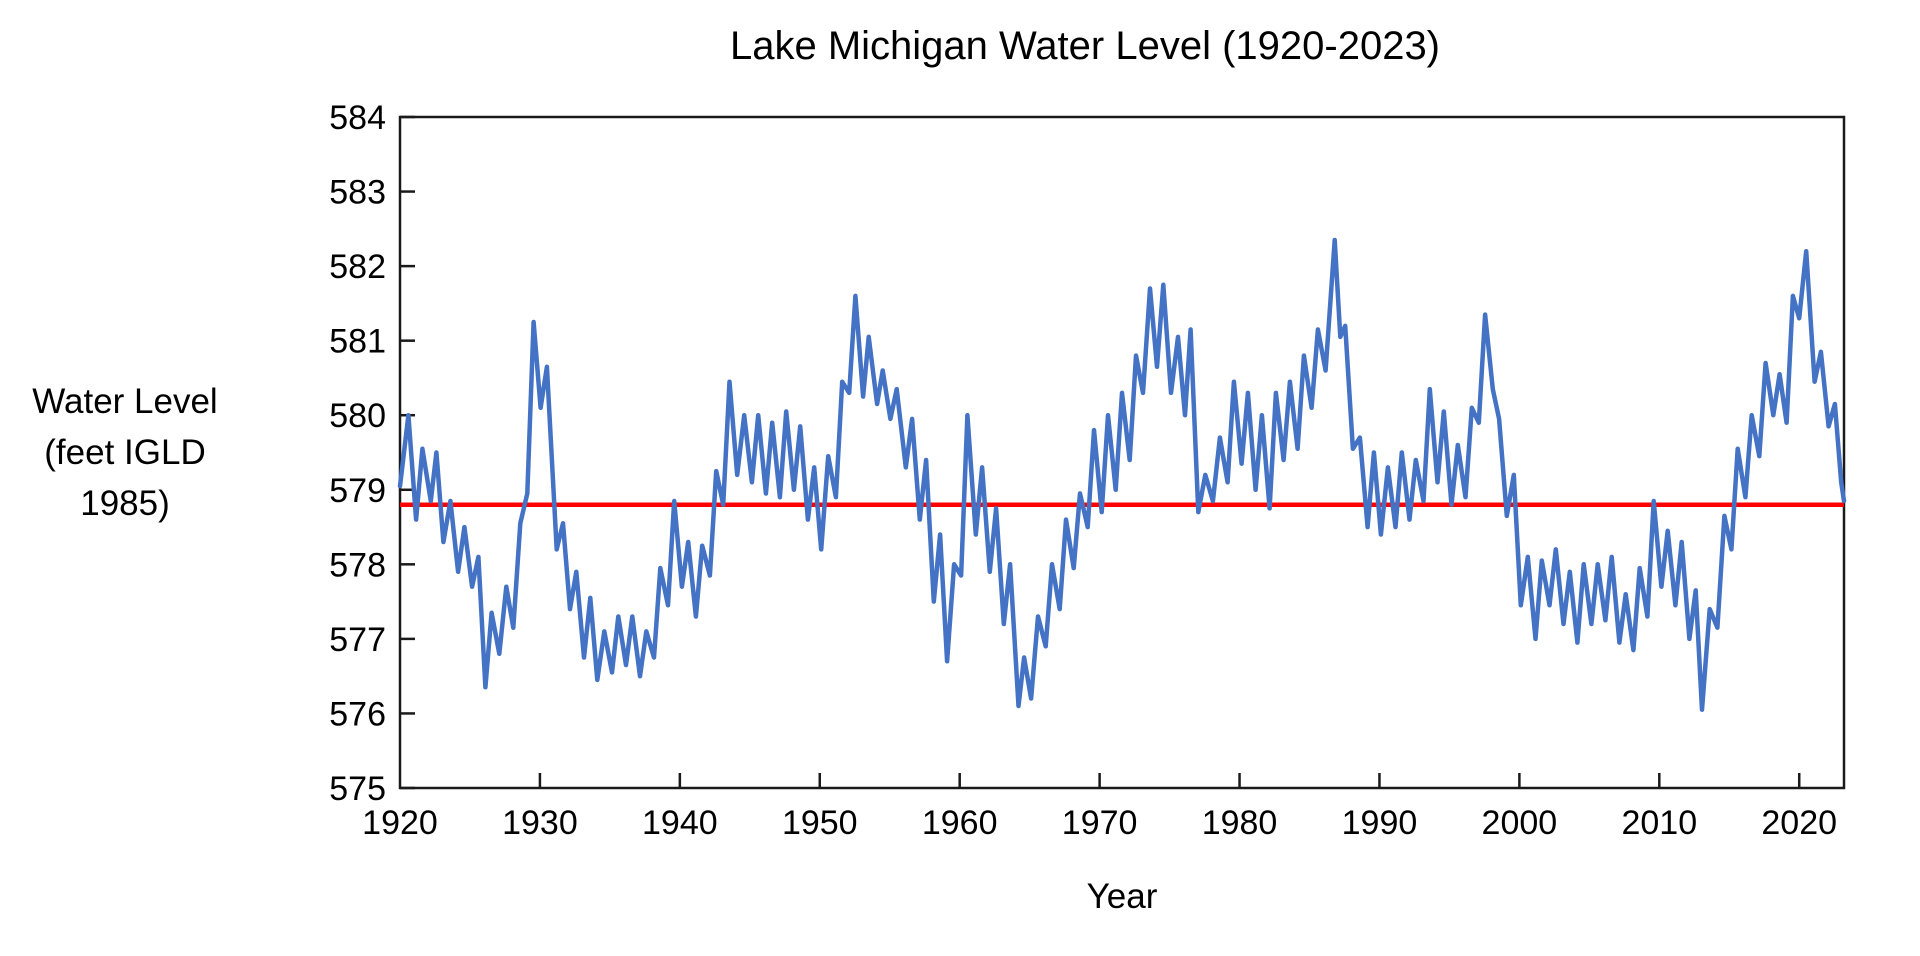 The width and height of the screenshot is (1920, 956). I want to click on x-axis-tick-label: 2000, so click(1520, 823).